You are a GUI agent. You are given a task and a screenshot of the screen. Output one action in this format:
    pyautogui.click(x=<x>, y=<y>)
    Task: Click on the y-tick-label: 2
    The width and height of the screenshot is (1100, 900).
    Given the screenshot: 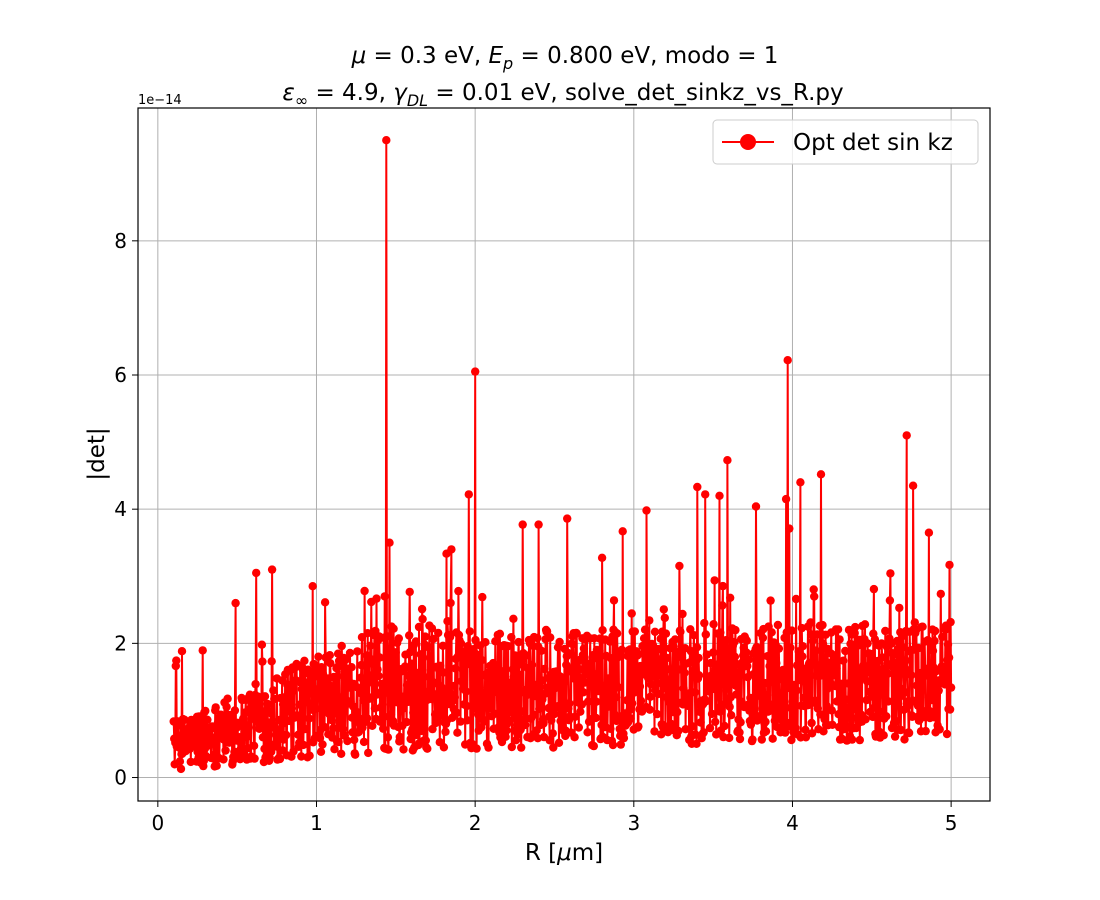 What is the action you would take?
    pyautogui.click(x=120, y=643)
    